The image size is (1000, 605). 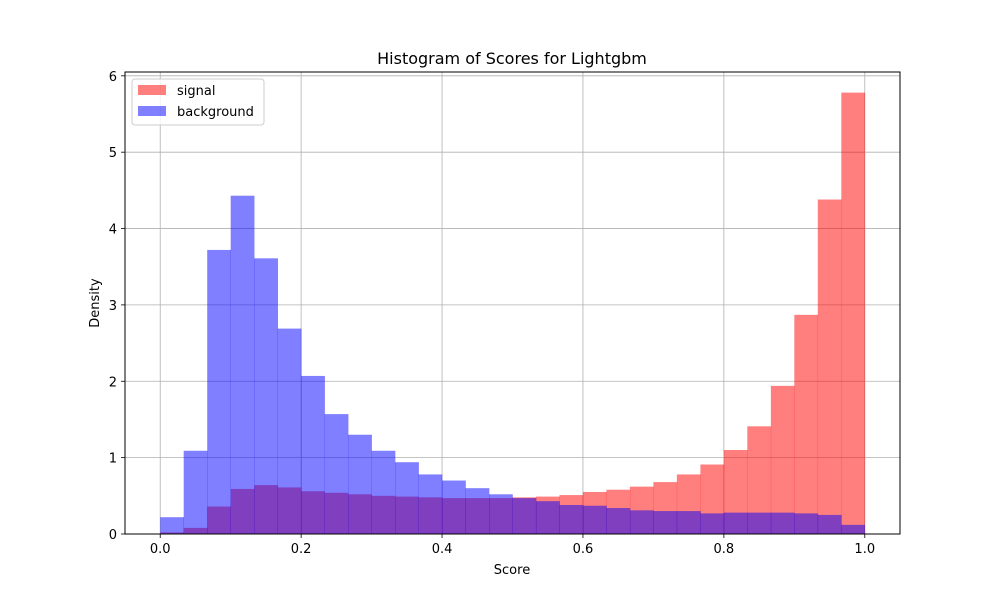 I want to click on x-tick-label: 0.2, so click(x=301, y=549).